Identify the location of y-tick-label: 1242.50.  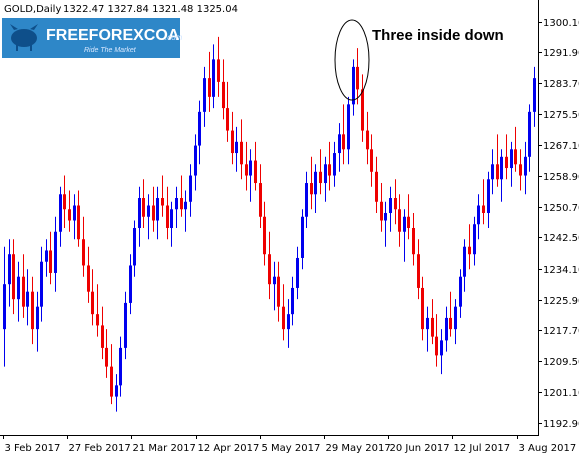
(561, 238).